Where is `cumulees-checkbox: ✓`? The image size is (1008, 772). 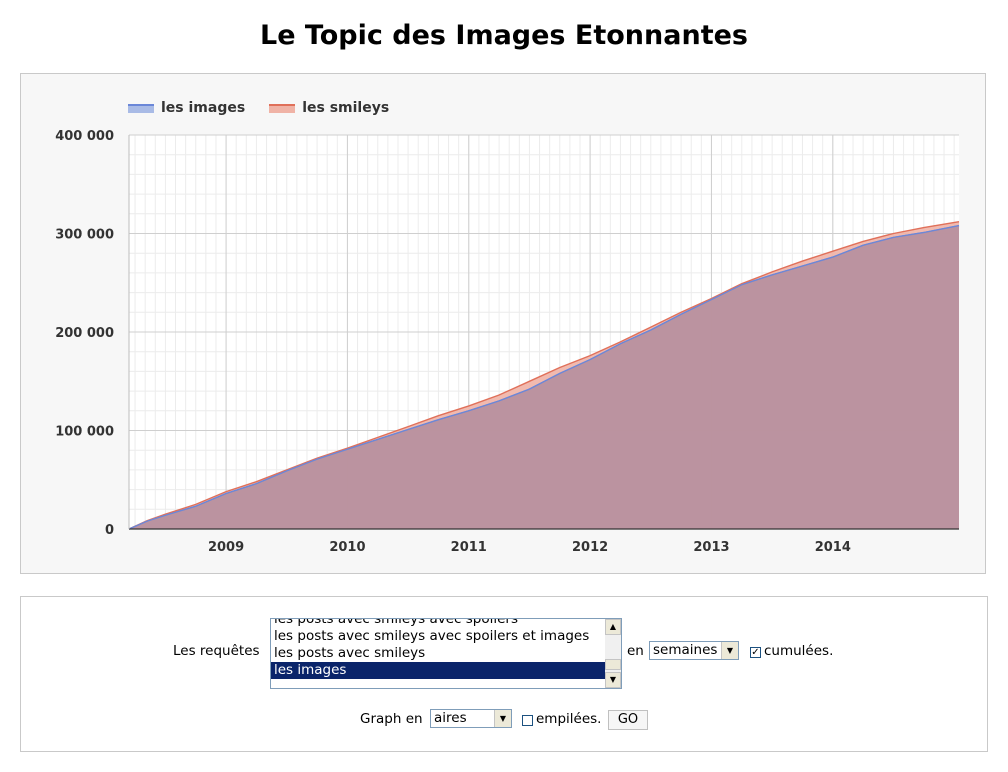 cumulees-checkbox: ✓ is located at coordinates (755, 652).